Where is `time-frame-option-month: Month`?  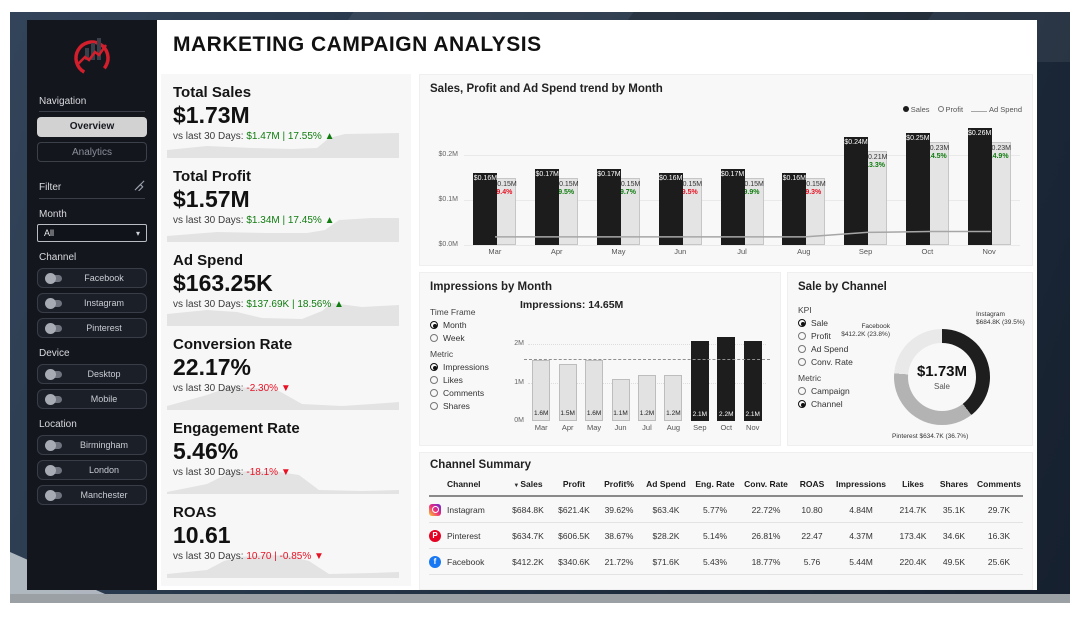
time-frame-option-month: Month is located at coordinates (473, 325).